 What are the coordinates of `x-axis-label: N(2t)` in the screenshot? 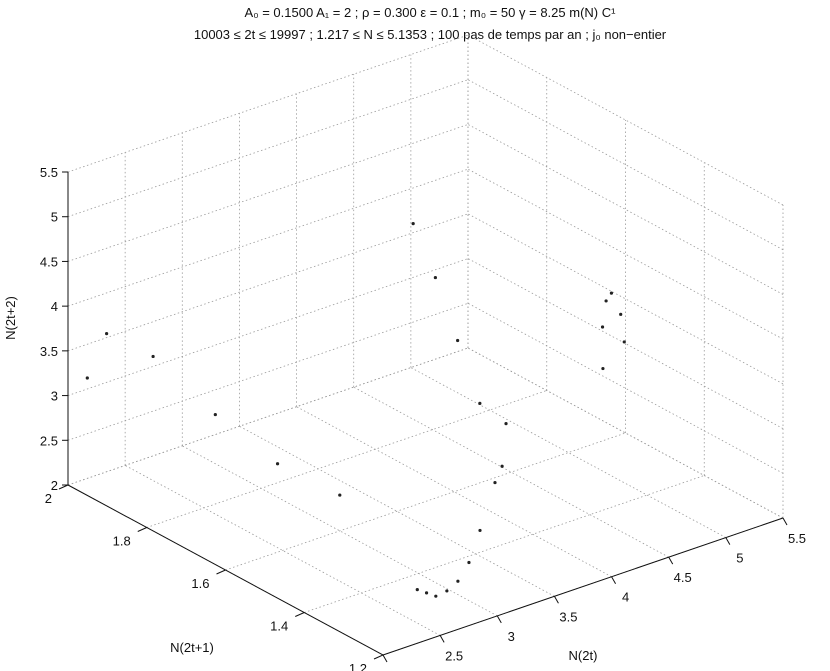 It's located at (583, 655).